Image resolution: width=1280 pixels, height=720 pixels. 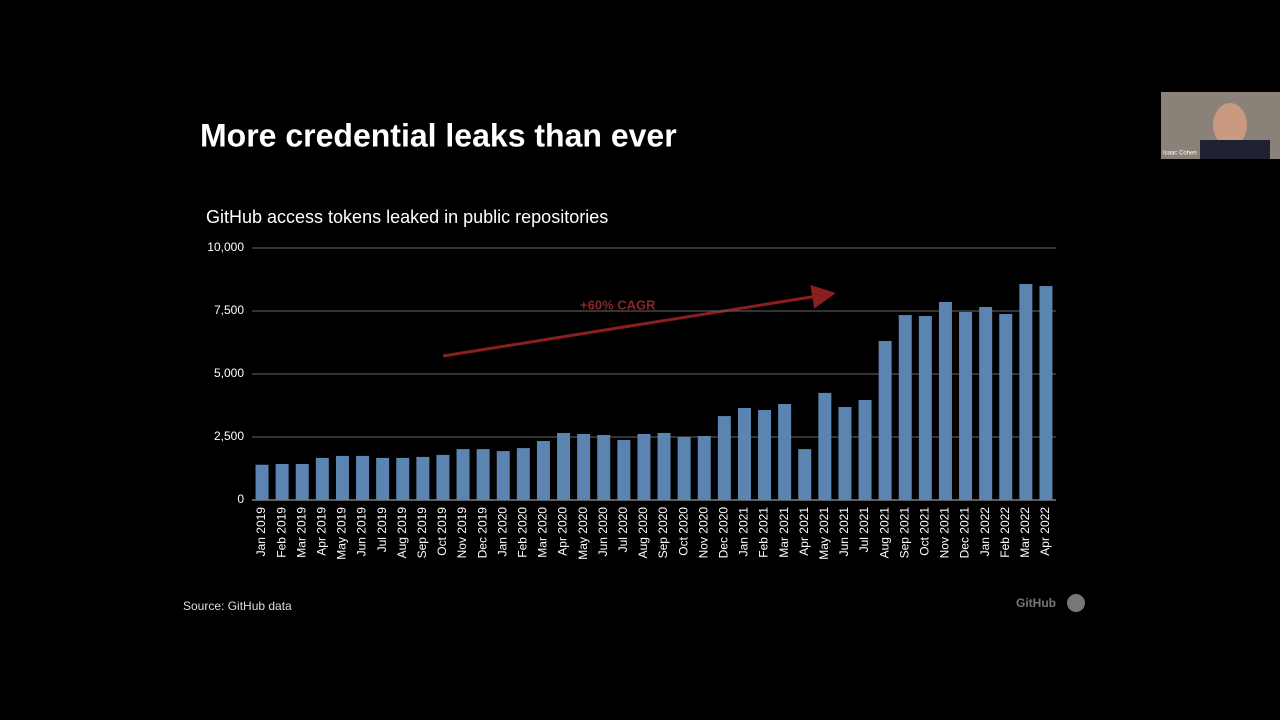 I want to click on x-tick-label: Jul 2019, so click(x=382, y=530).